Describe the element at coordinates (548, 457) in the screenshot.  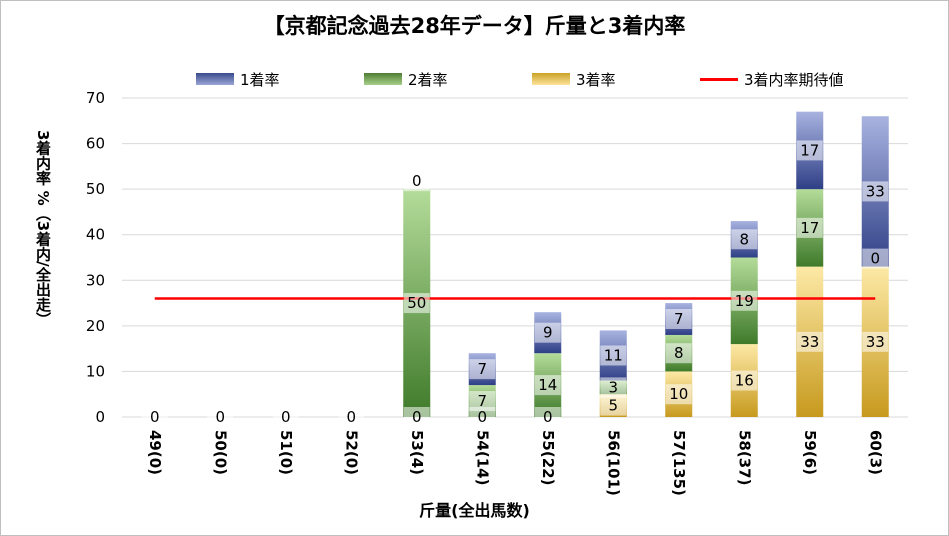
I see `x-tick-label: 55(22)` at that location.